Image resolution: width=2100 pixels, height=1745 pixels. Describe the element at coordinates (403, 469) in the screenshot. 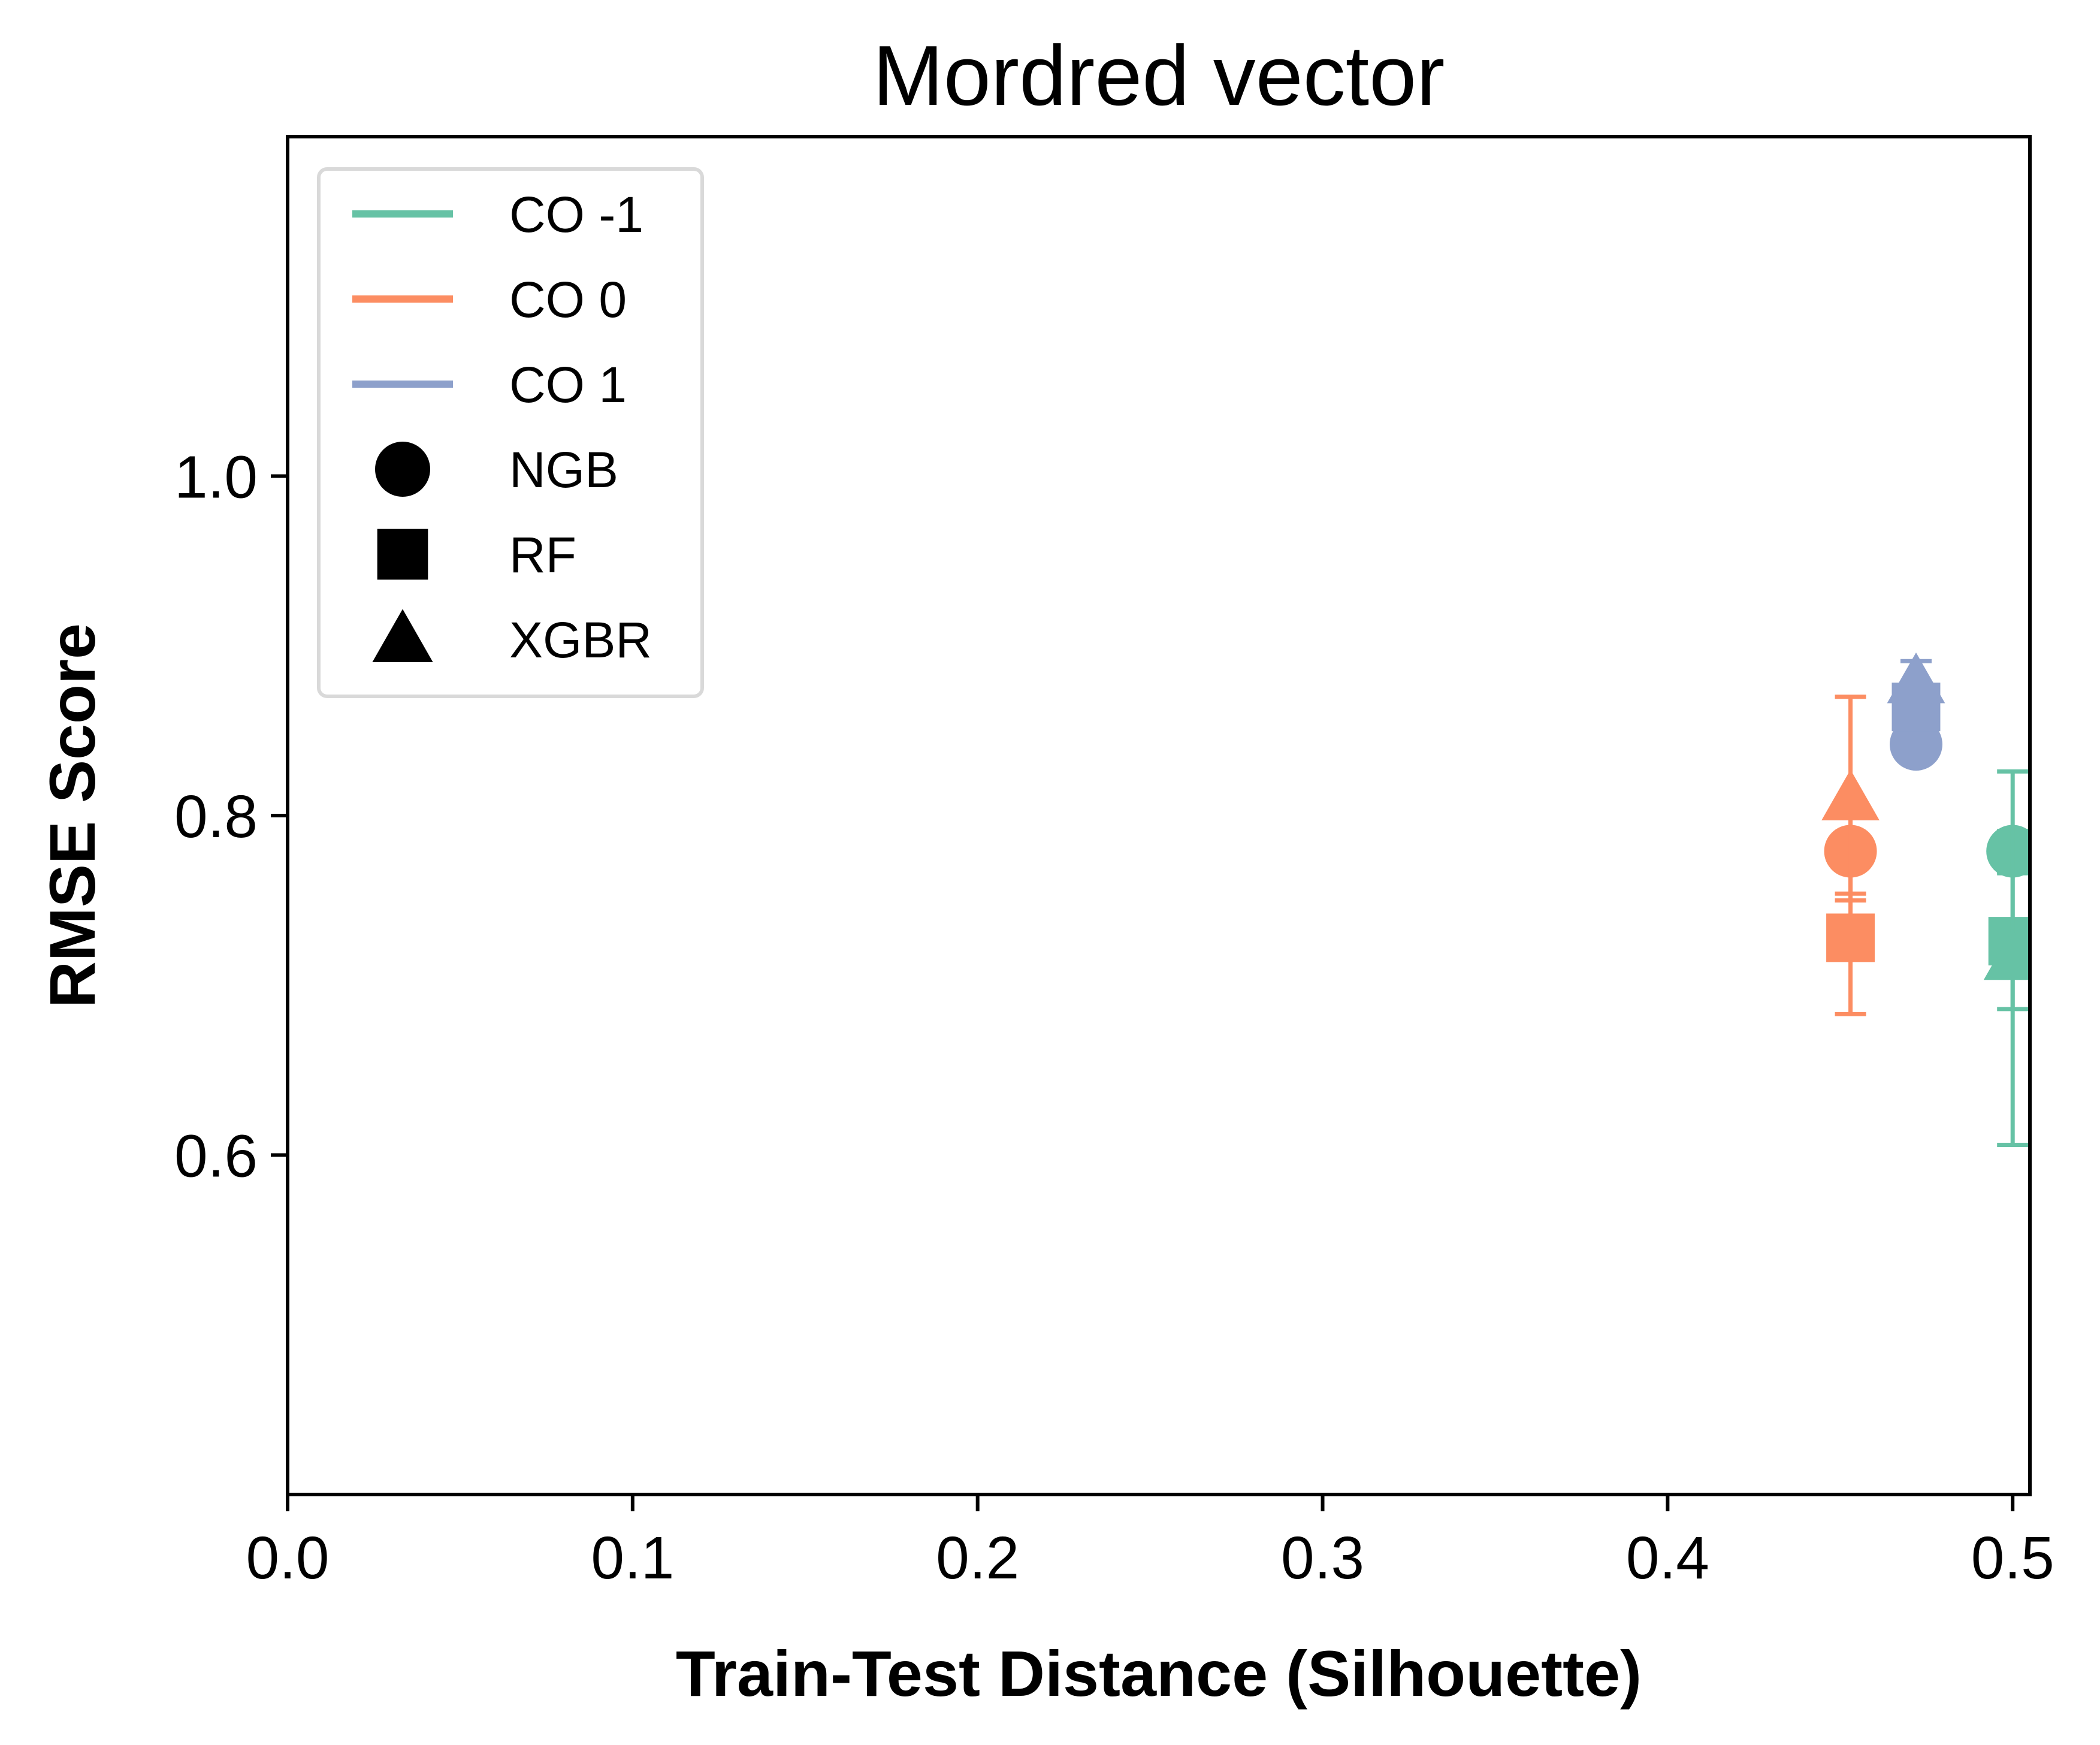

I see `legend-marker-circle` at that location.